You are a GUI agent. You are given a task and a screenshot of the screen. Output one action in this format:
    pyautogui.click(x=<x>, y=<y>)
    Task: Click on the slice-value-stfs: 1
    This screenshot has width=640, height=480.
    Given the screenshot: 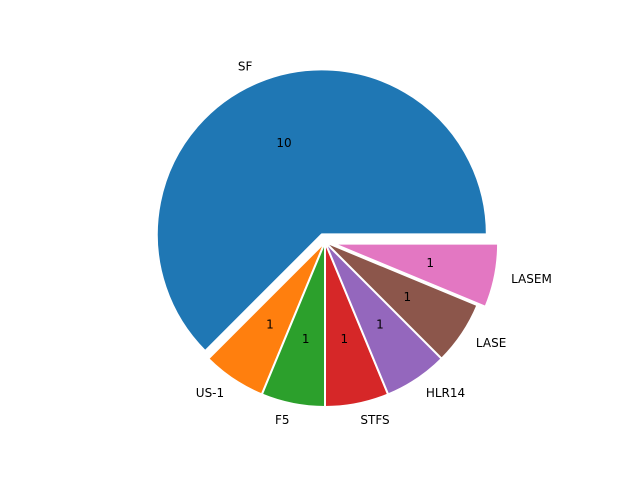 What is the action you would take?
    pyautogui.click(x=344, y=339)
    